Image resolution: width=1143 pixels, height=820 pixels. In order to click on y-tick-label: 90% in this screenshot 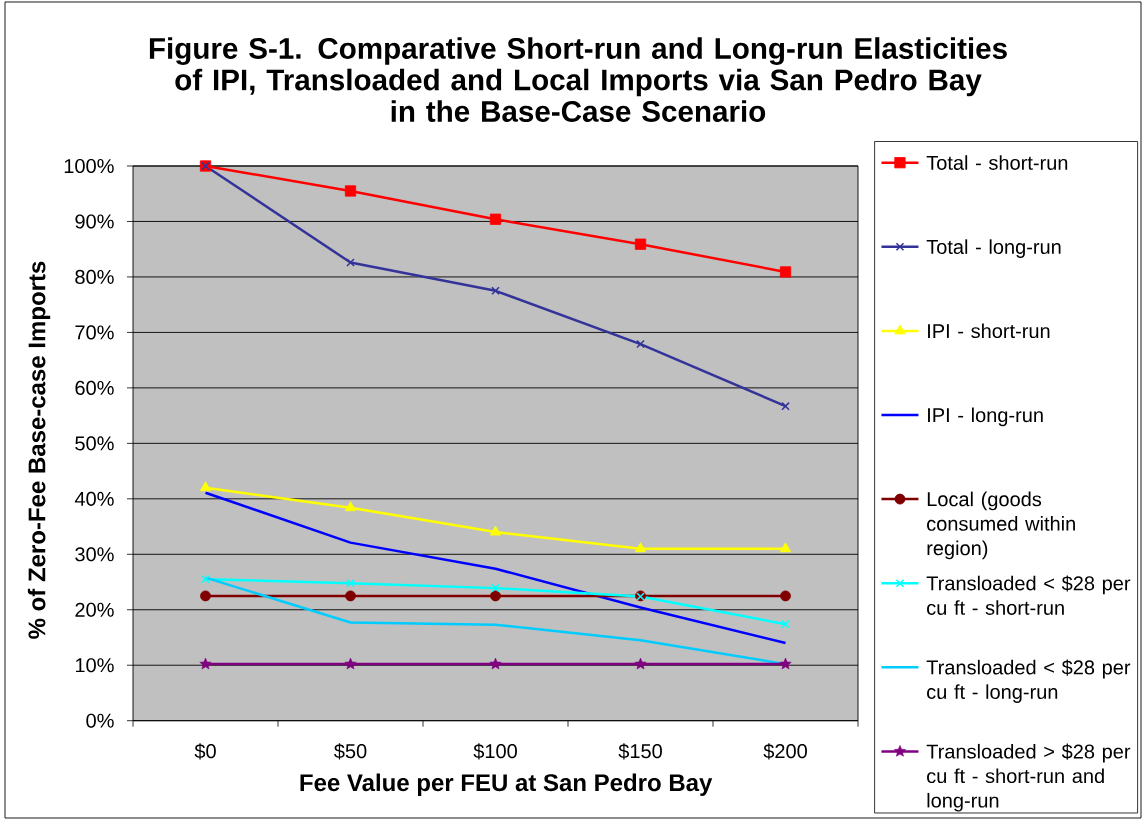, I will do `click(94, 221)`.